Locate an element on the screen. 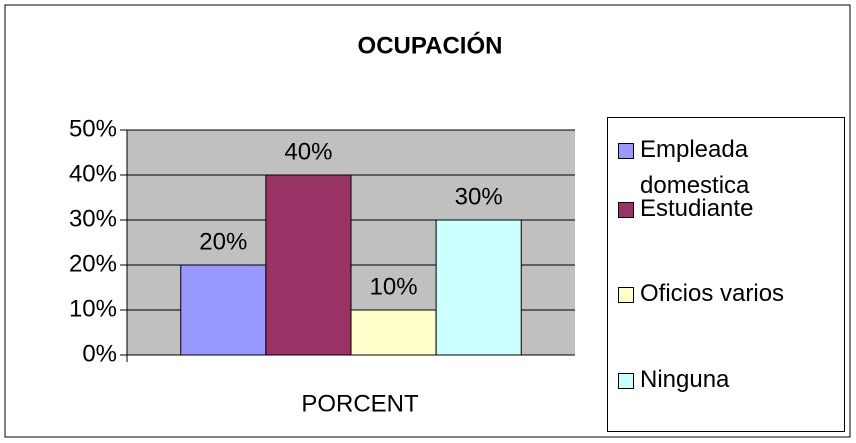 The width and height of the screenshot is (856, 443). y-tick-label: 10% is located at coordinates (93, 308).